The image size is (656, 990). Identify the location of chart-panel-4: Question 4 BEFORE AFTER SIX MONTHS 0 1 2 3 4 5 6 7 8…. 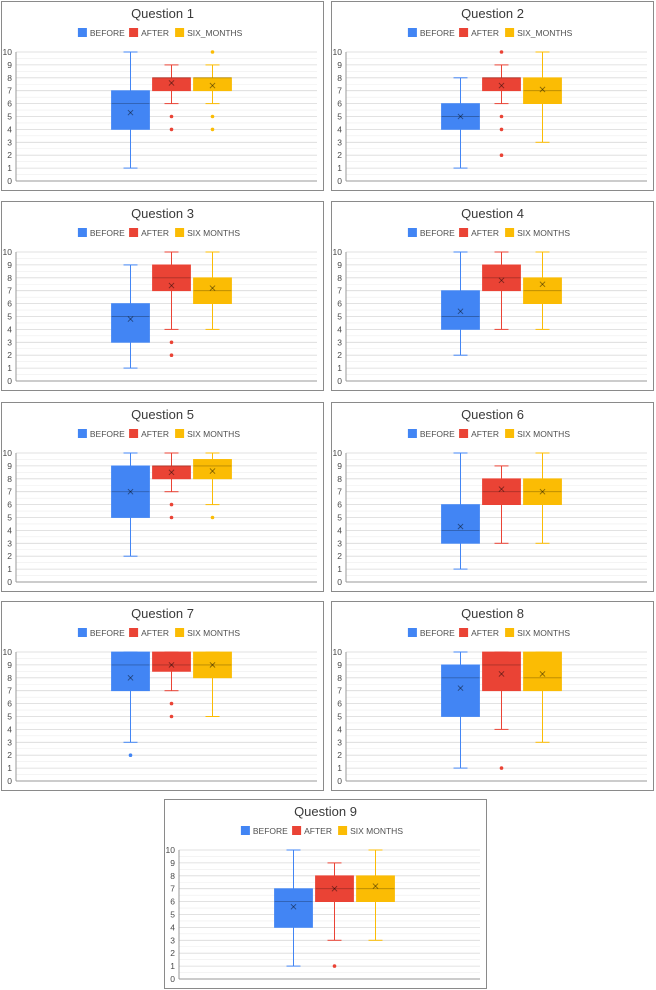
(492, 296).